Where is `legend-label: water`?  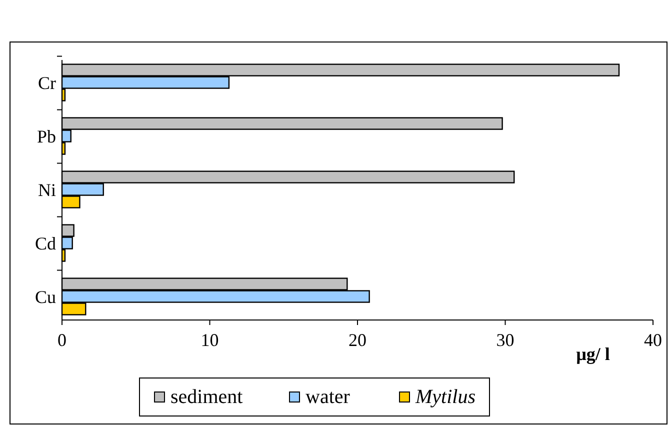 legend-label: water is located at coordinates (328, 397).